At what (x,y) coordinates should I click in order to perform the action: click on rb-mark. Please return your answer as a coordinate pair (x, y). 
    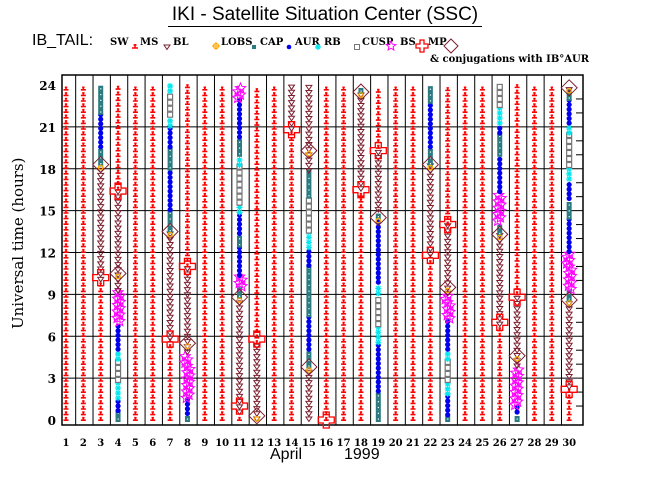
    Looking at the image, I should click on (378, 312).